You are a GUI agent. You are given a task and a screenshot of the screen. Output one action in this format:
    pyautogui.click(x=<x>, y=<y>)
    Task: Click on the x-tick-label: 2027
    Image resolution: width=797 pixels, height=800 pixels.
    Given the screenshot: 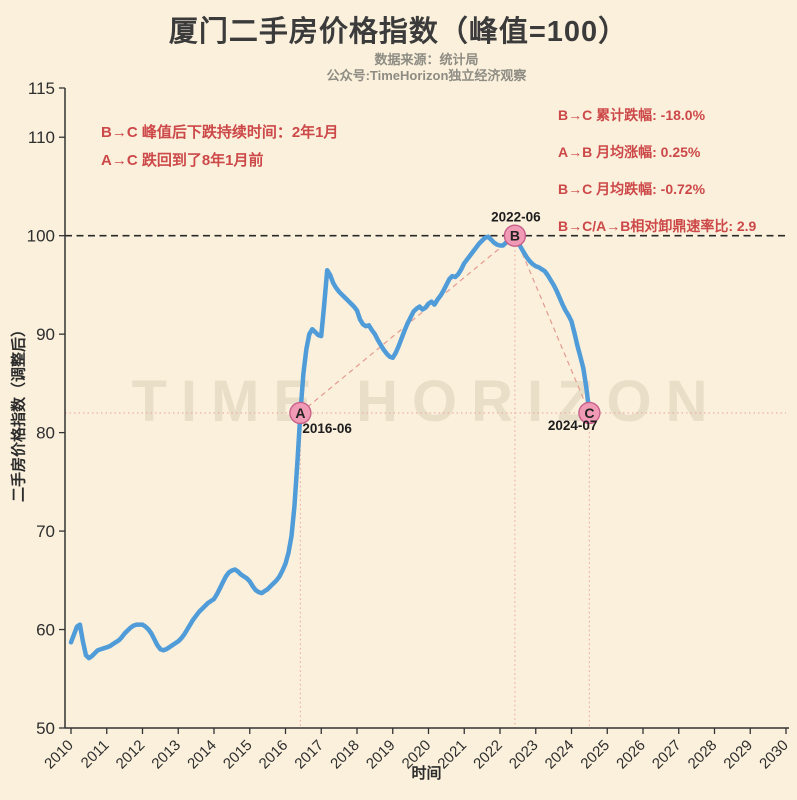 What is the action you would take?
    pyautogui.click(x=667, y=755)
    